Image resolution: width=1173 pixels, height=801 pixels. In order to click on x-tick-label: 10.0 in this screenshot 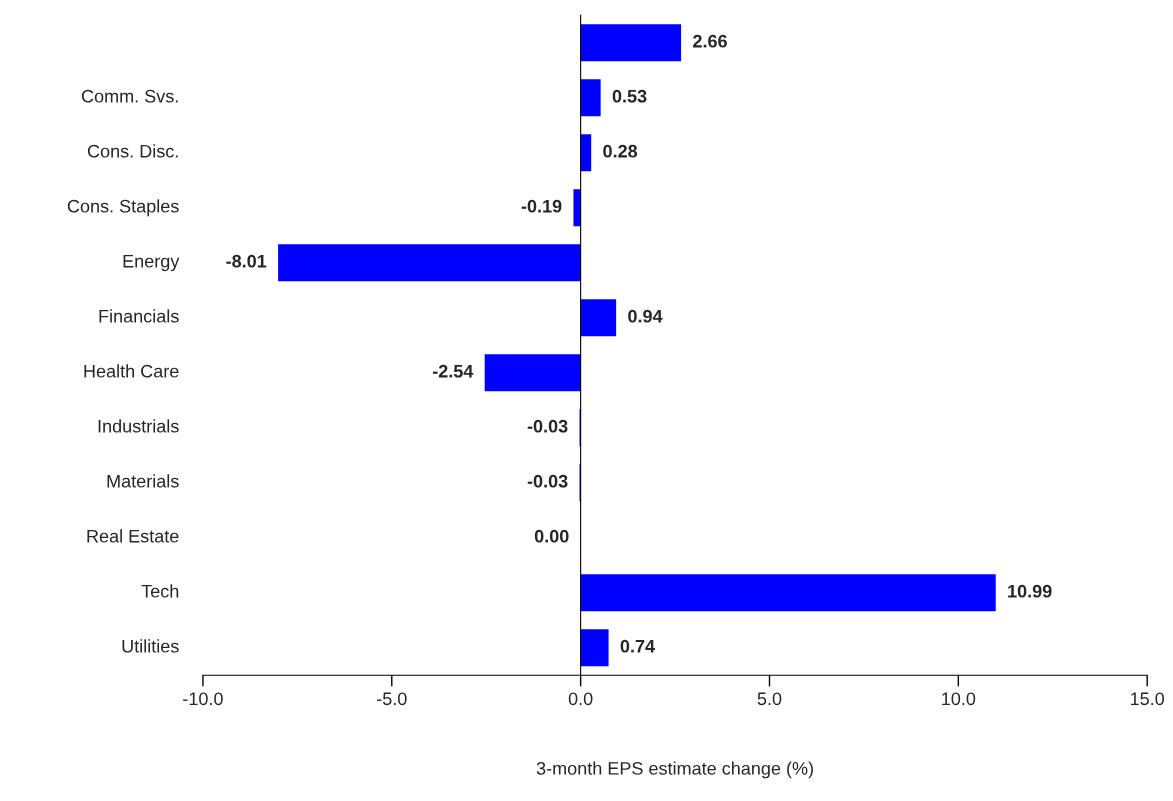, I will do `click(959, 699)`.